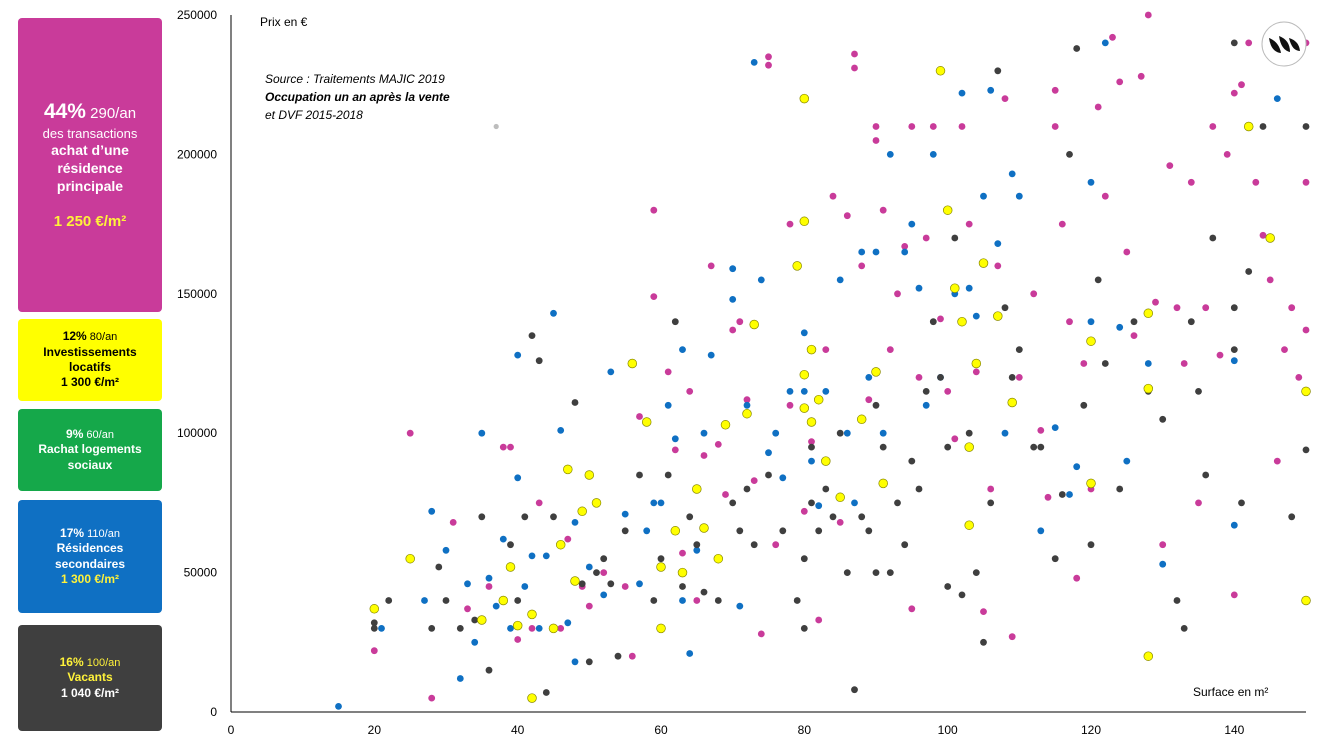 This screenshot has height=750, width=1334. I want to click on leaf-logo-icon, so click(1284, 44).